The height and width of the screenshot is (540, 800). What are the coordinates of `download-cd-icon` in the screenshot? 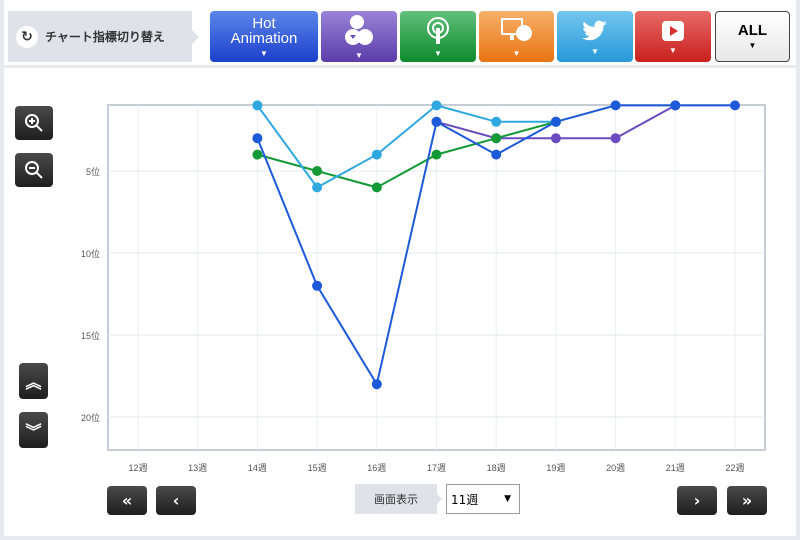 It's located at (359, 29).